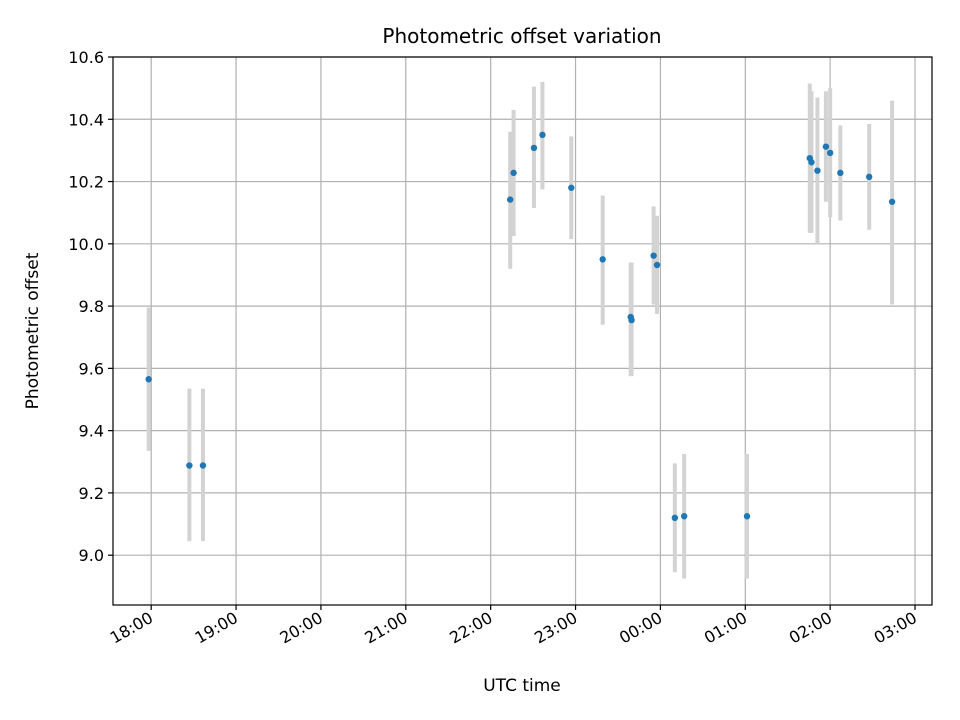  Describe the element at coordinates (86, 119) in the screenshot. I see `y-tick-label: 10.4` at that location.